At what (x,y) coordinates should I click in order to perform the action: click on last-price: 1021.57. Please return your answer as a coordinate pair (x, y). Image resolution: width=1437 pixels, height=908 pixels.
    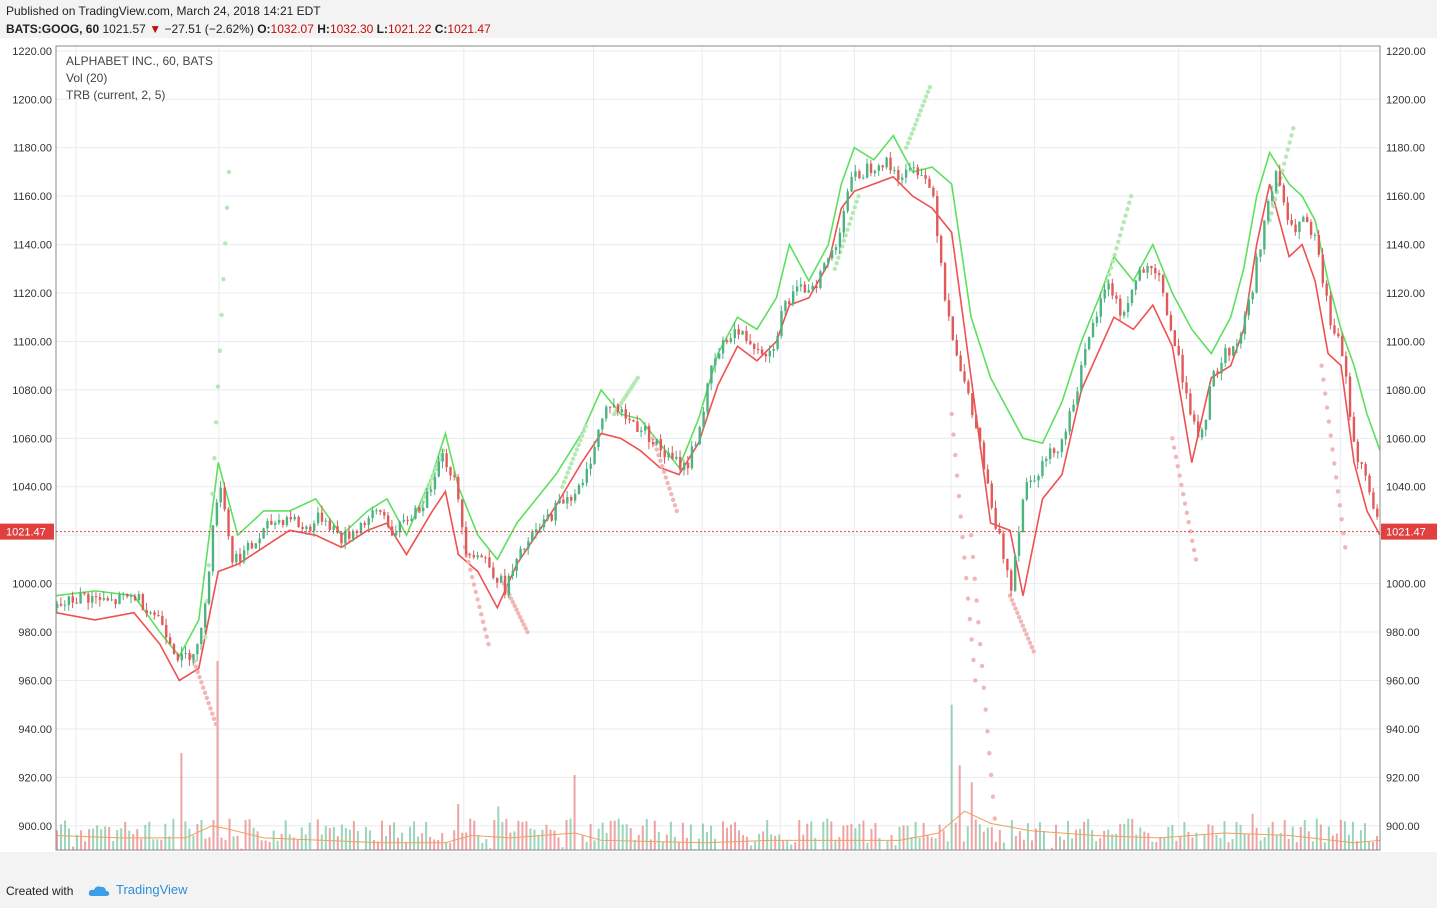
    Looking at the image, I should click on (124, 29).